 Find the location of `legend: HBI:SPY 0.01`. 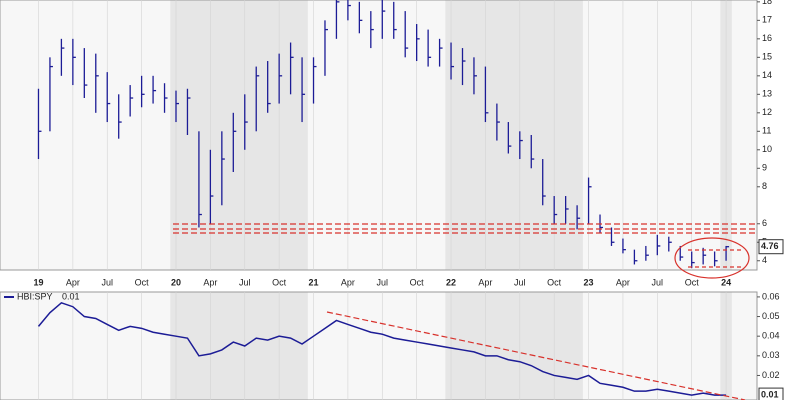

legend: HBI:SPY 0.01 is located at coordinates (42, 296).